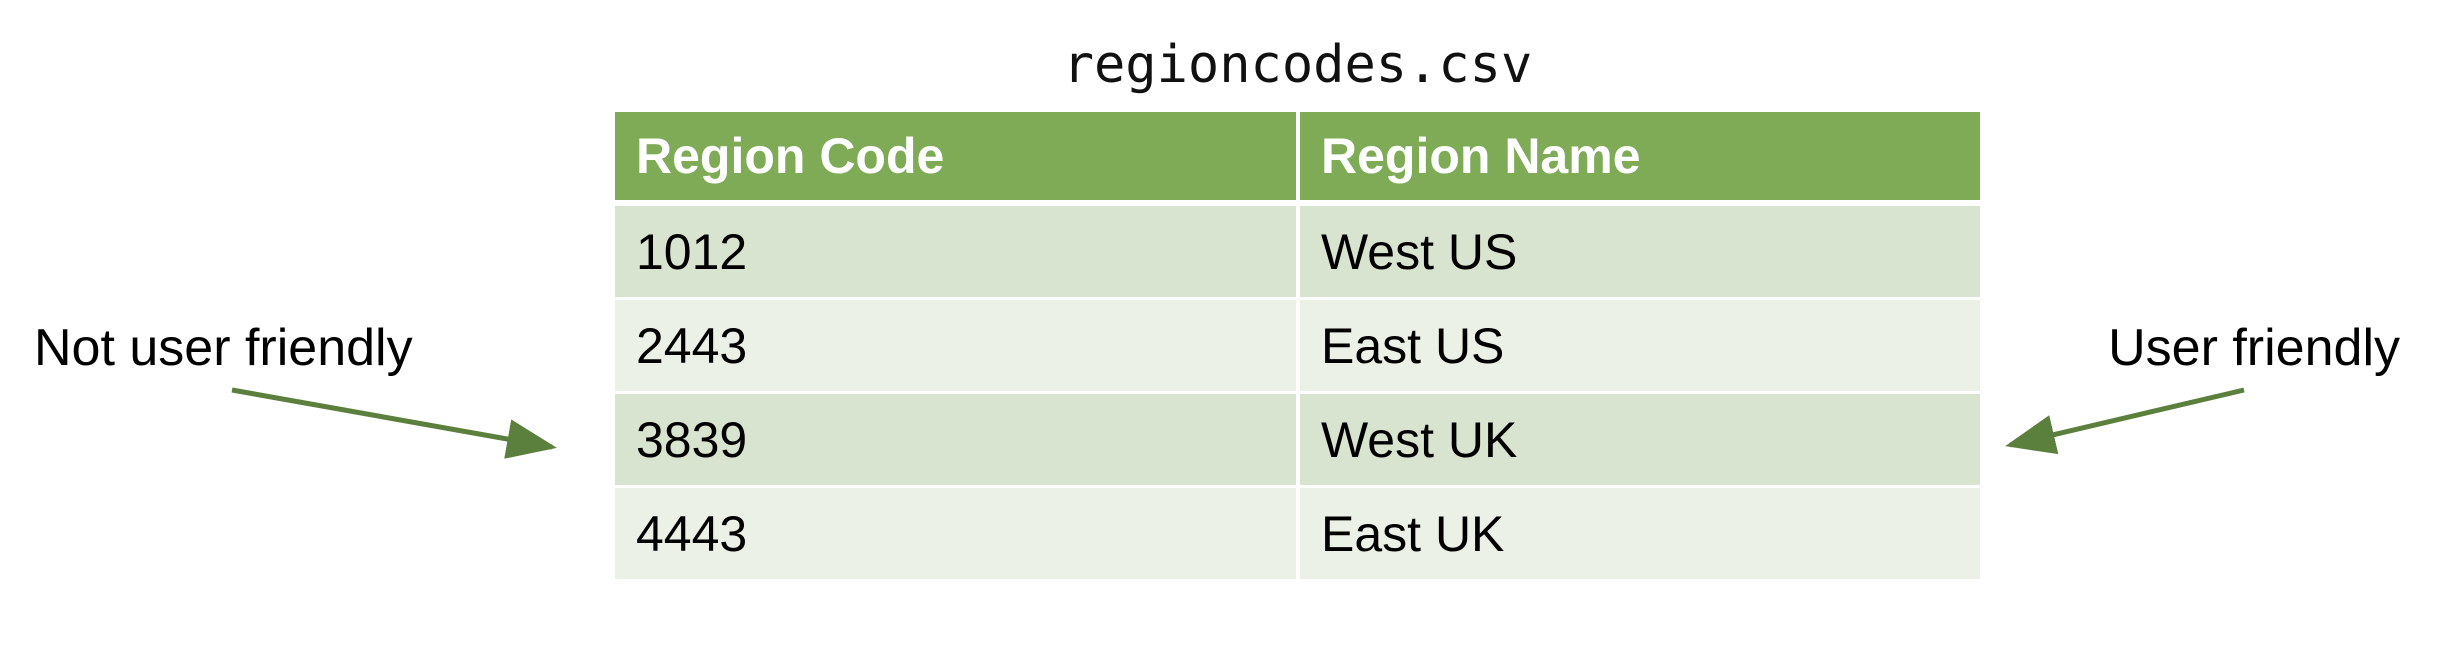  I want to click on table-header-row: Region Code Region Name, so click(1297, 159).